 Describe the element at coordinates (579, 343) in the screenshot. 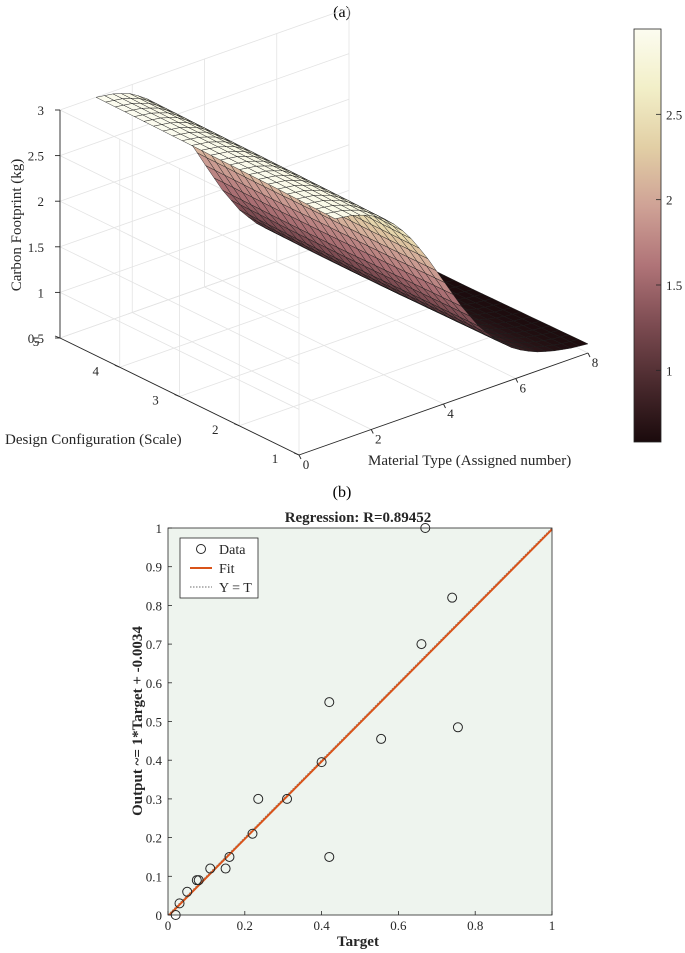

I see `surface-patch` at that location.